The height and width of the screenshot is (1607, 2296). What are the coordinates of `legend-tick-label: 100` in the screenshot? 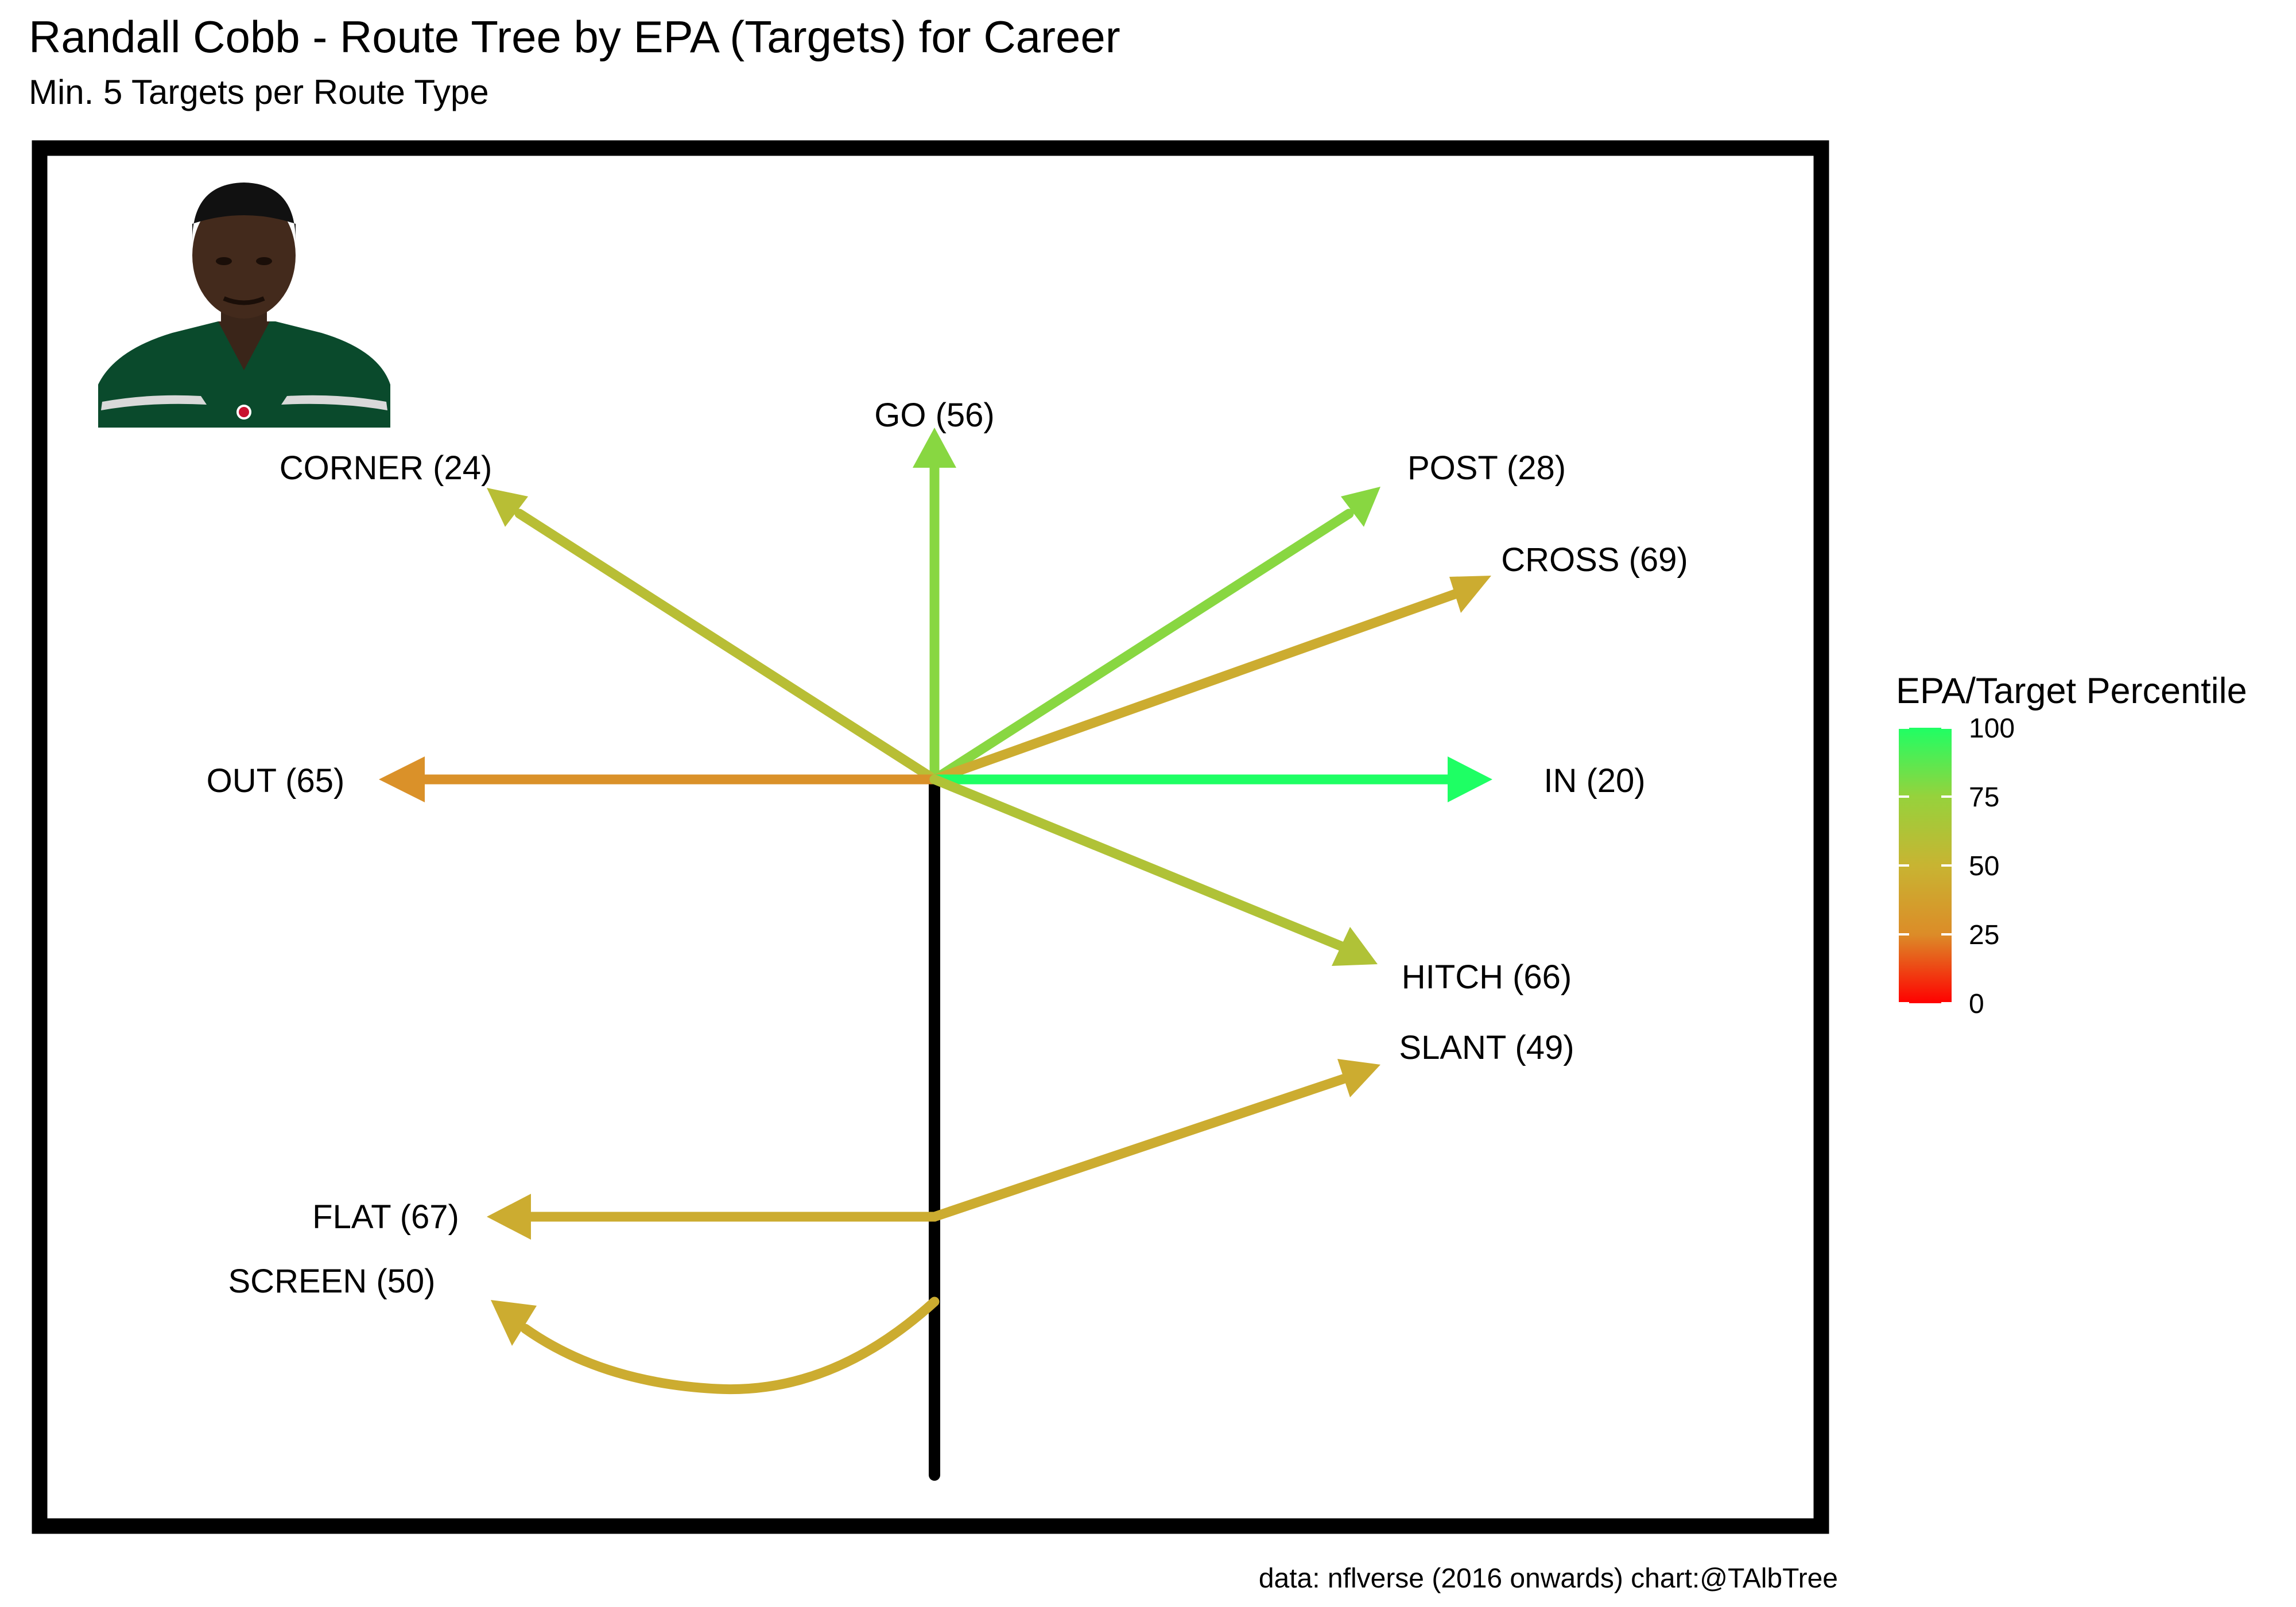 It's located at (1992, 728).